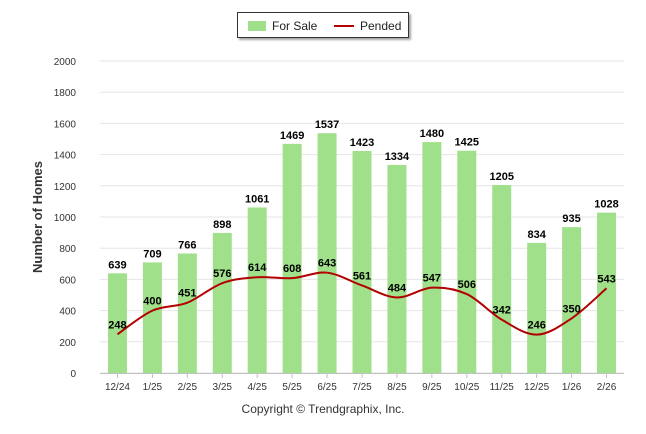  What do you see at coordinates (67, 280) in the screenshot?
I see `y-tick-label: 600` at bounding box center [67, 280].